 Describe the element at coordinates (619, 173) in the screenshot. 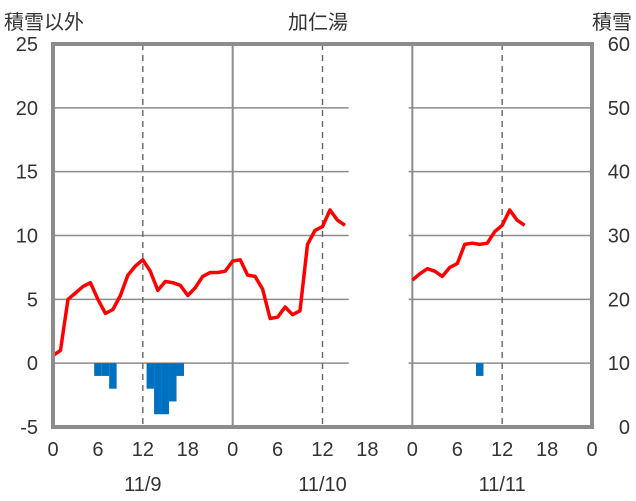

I see `y-right-tick-label: 40` at that location.